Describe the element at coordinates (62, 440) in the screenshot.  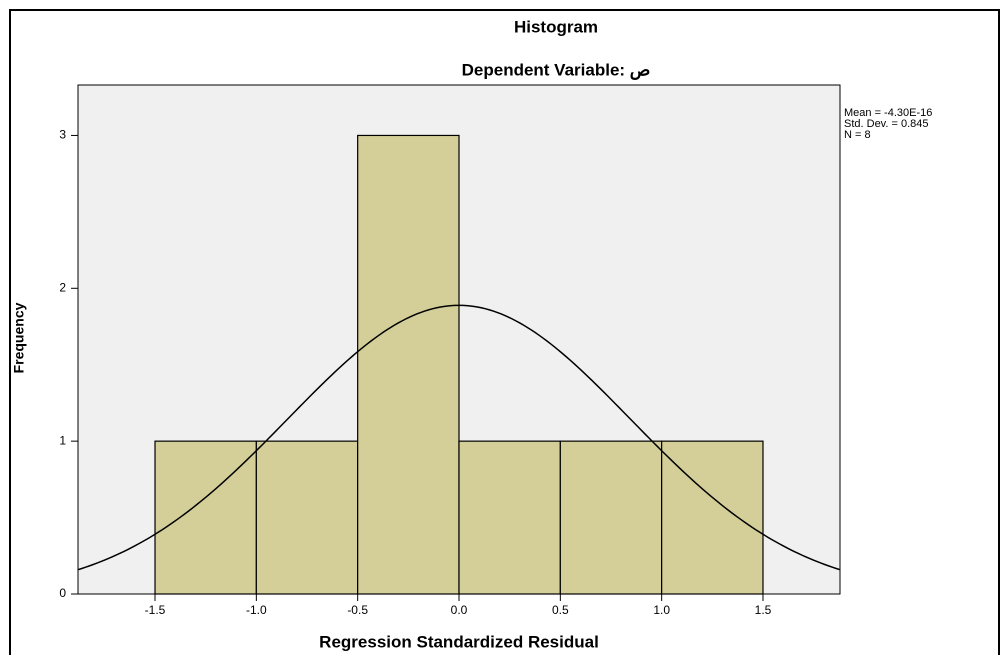
I see `y-tick-label: 1` at that location.